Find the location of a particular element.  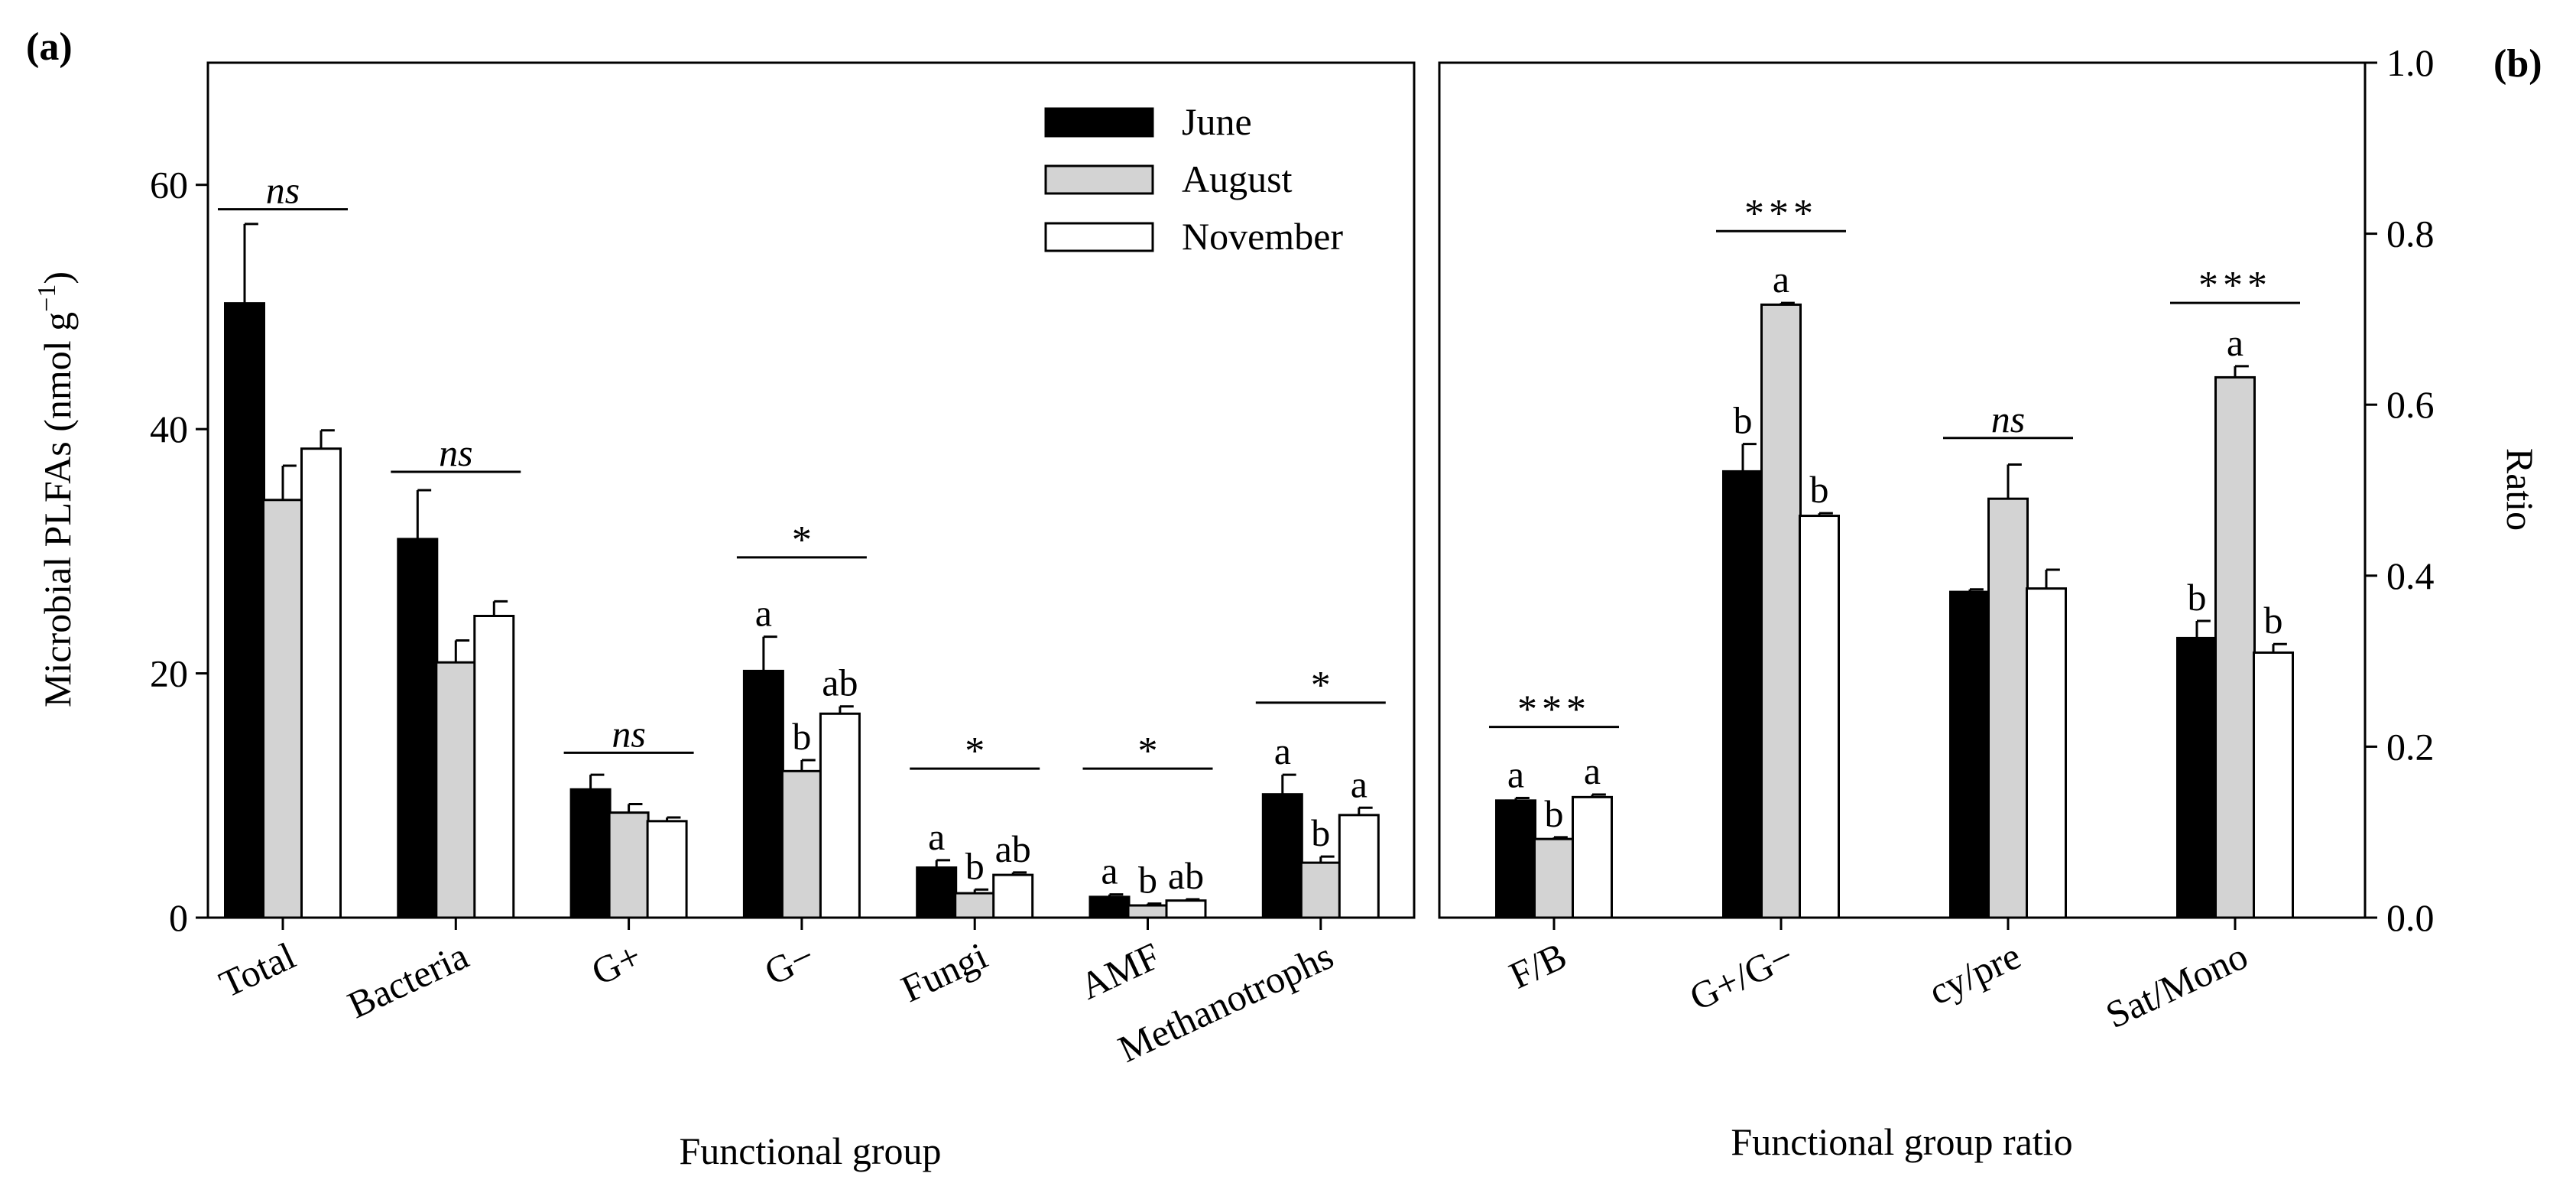

panel-a-label: (a) is located at coordinates (49, 47).